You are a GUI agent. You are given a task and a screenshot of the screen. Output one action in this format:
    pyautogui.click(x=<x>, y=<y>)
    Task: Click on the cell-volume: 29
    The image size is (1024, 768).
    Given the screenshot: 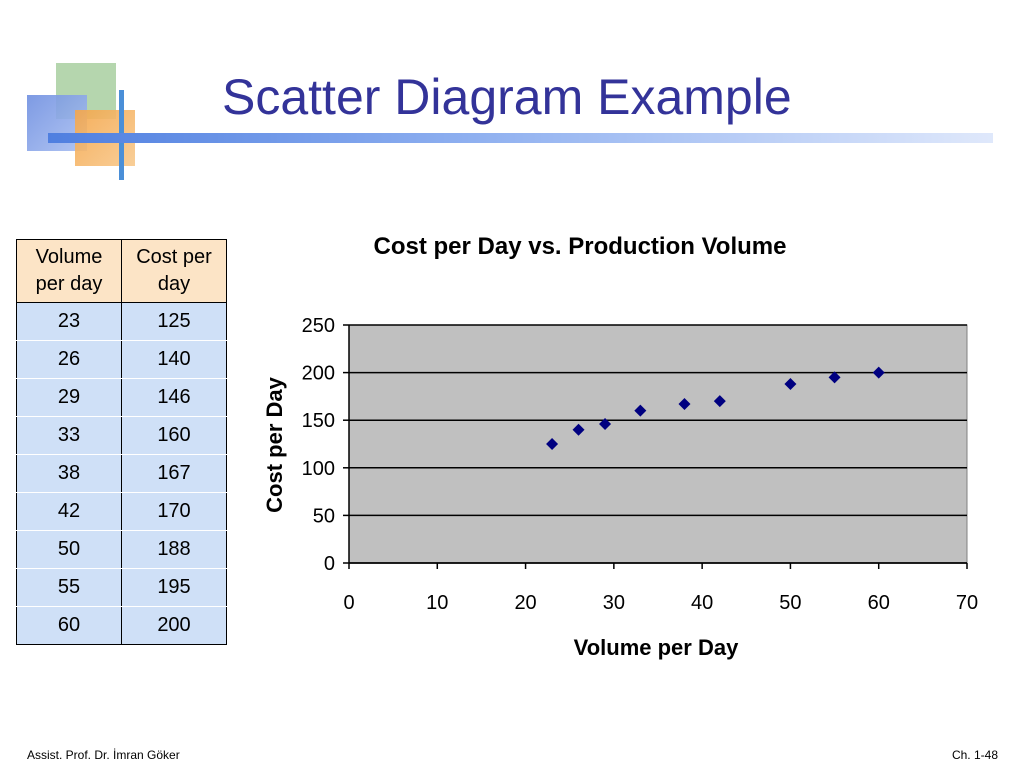 What is the action you would take?
    pyautogui.click(x=69, y=397)
    